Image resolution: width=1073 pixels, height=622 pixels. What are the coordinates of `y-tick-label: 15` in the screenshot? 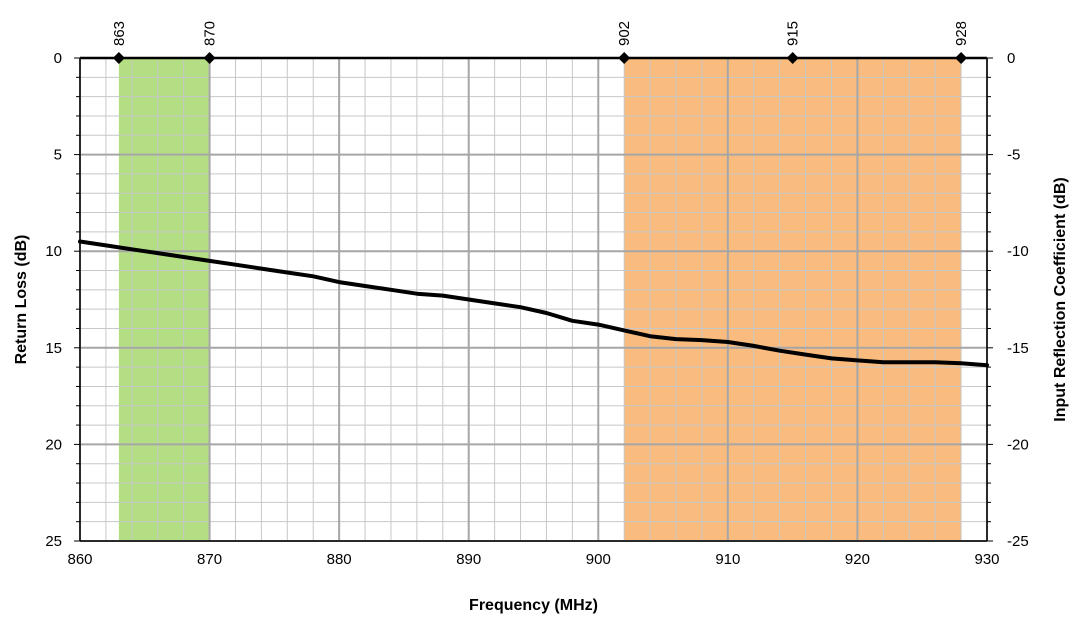 It's located at (53, 348).